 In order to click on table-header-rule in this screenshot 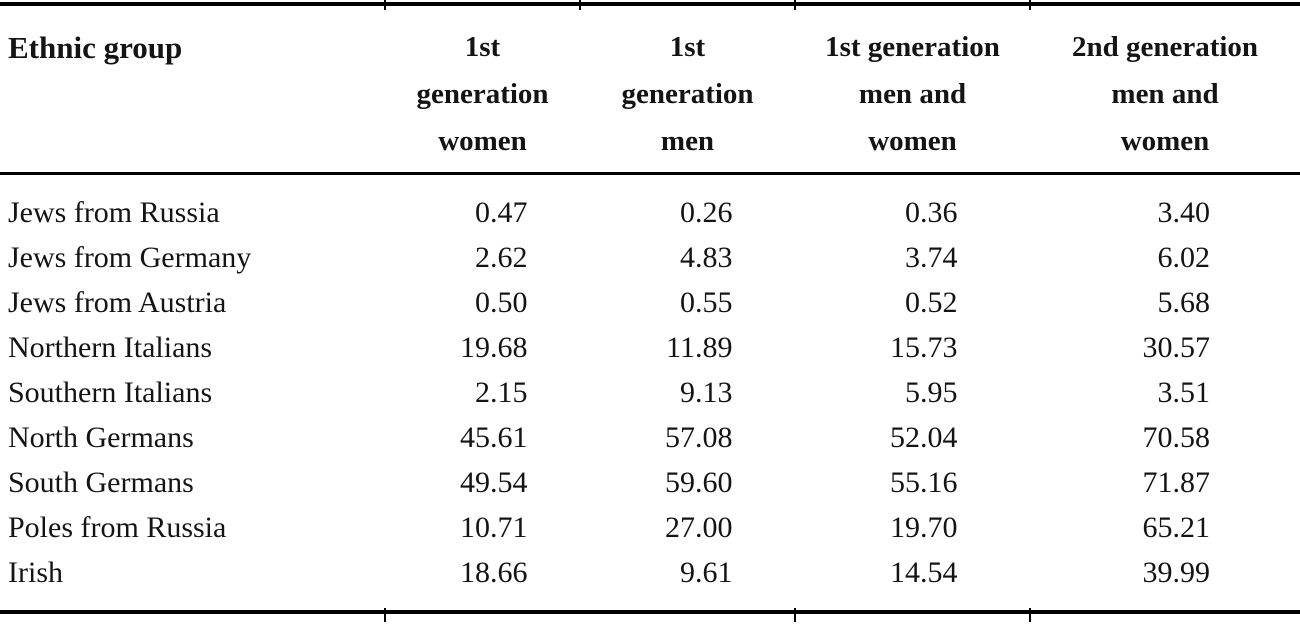, I will do `click(650, 173)`.